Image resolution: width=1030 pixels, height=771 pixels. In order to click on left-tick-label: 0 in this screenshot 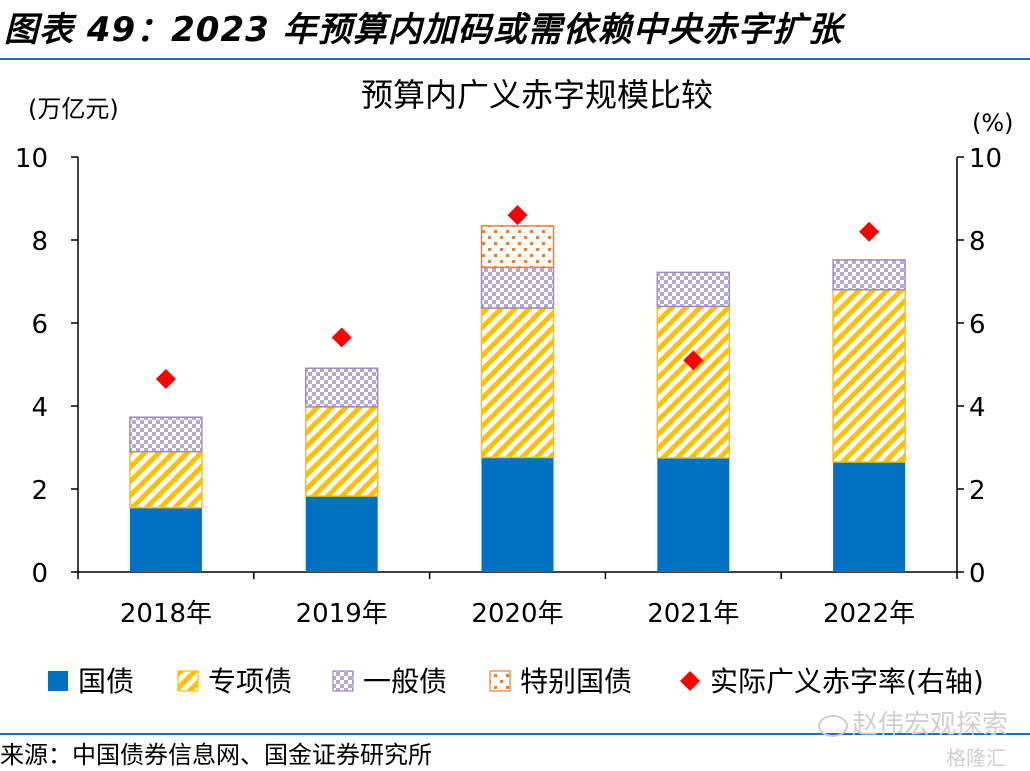, I will do `click(39, 574)`.